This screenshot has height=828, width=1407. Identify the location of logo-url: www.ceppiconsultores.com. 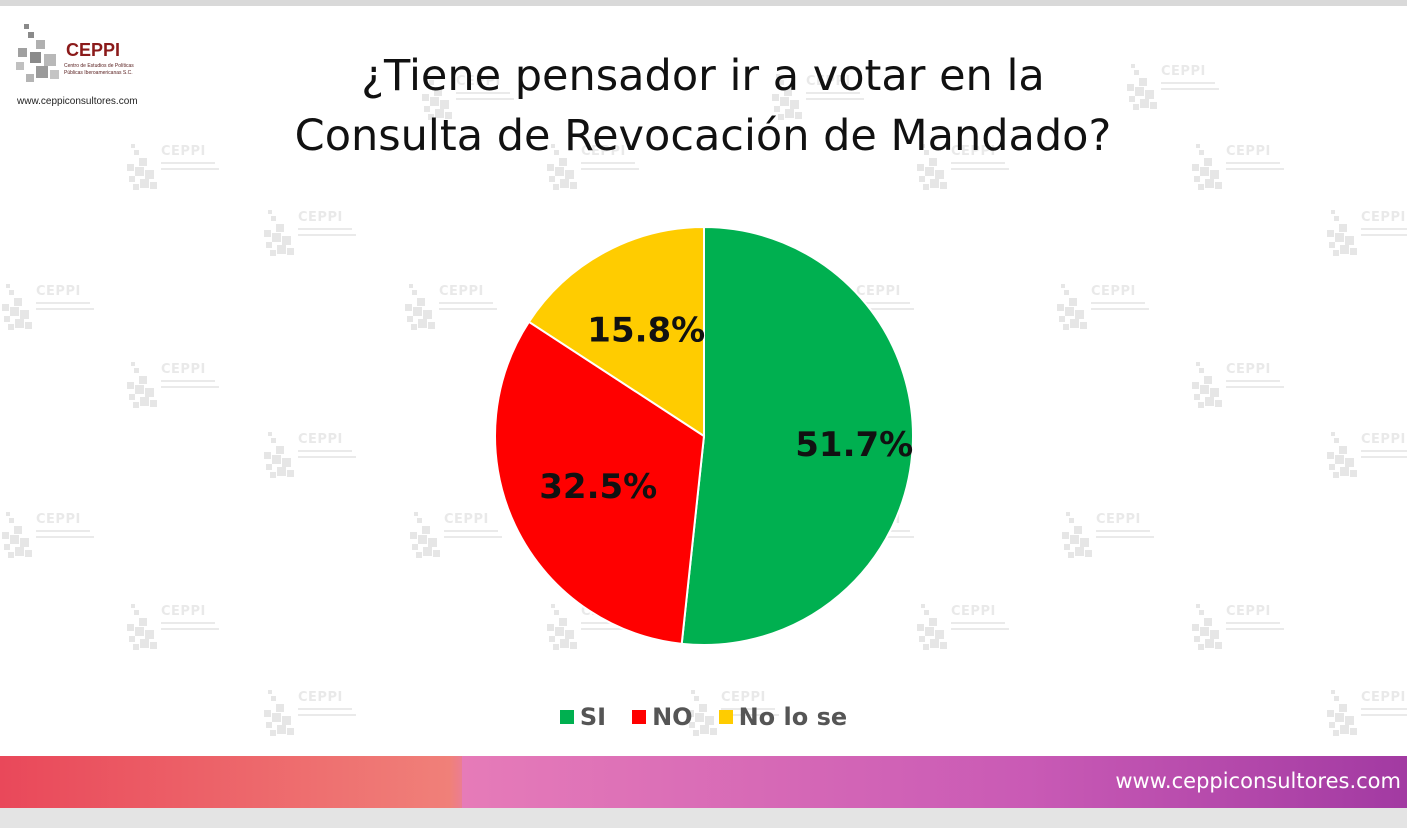
(77, 101).